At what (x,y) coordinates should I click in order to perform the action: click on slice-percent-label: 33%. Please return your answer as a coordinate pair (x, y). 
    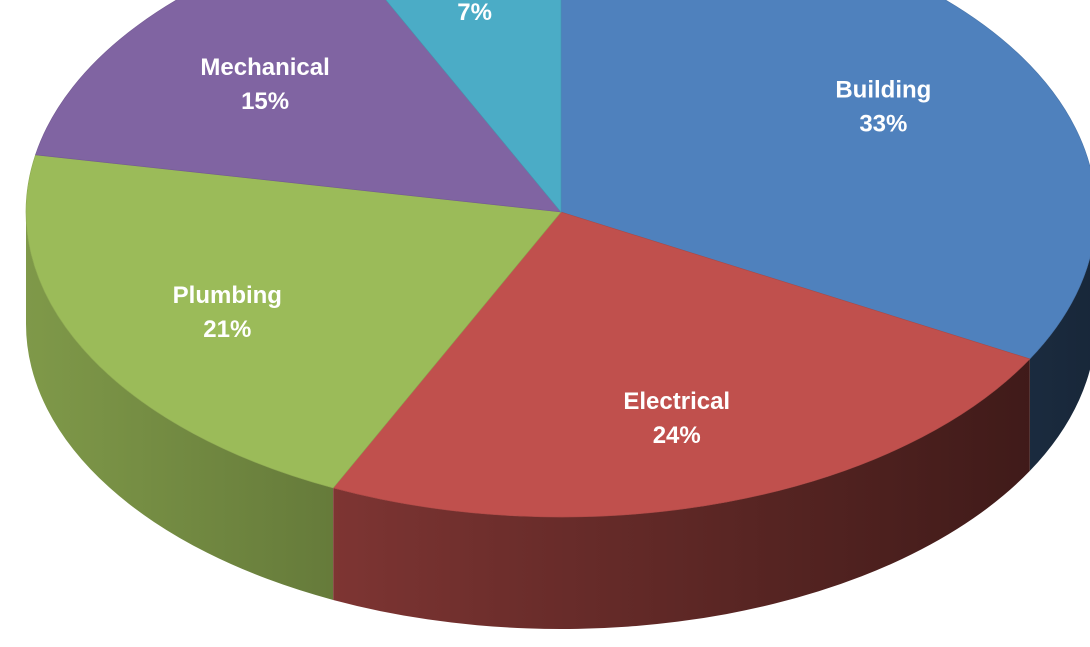
    Looking at the image, I should click on (883, 123).